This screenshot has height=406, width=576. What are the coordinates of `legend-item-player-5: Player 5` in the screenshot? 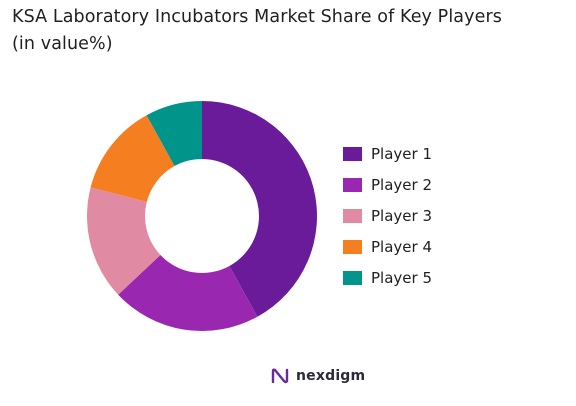 It's located at (387, 278).